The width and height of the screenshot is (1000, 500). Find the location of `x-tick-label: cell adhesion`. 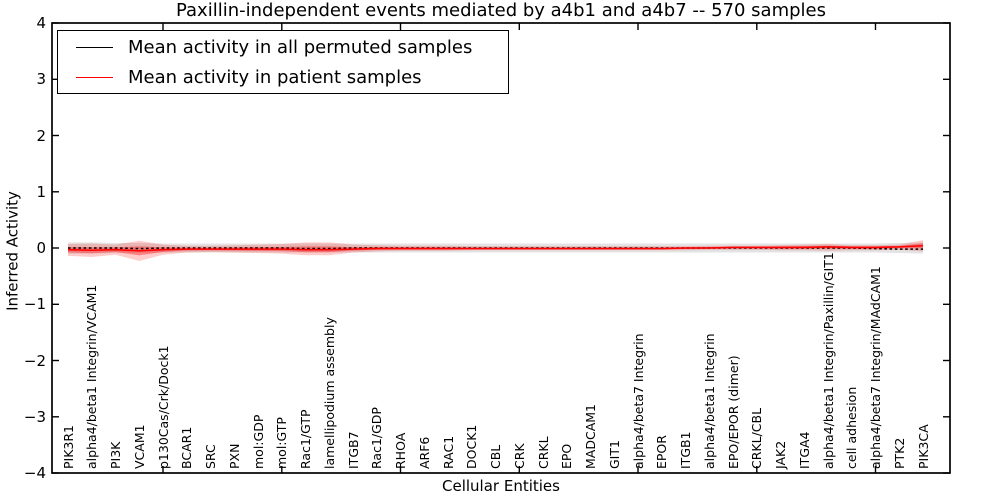

x-tick-label: cell adhesion is located at coordinates (852, 427).